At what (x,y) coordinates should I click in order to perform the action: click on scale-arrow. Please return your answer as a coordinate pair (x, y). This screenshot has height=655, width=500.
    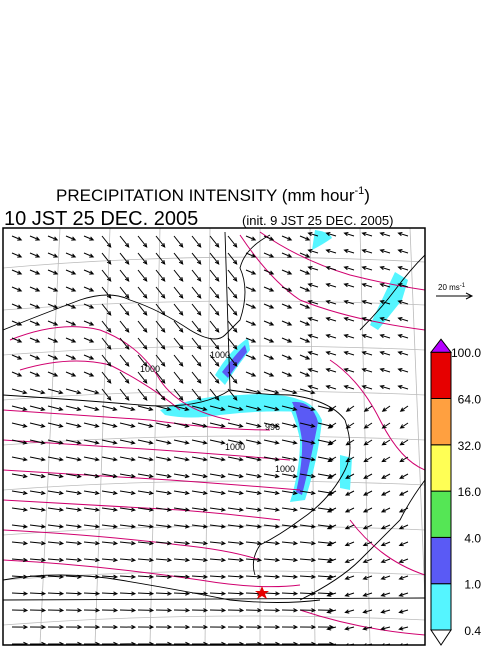
    Looking at the image, I should click on (455, 296).